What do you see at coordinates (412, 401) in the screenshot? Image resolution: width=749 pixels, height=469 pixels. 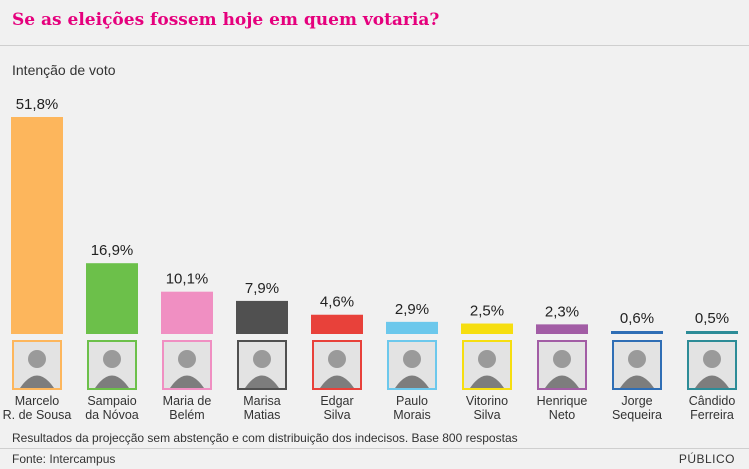 I see `candidate-name: Paulo` at bounding box center [412, 401].